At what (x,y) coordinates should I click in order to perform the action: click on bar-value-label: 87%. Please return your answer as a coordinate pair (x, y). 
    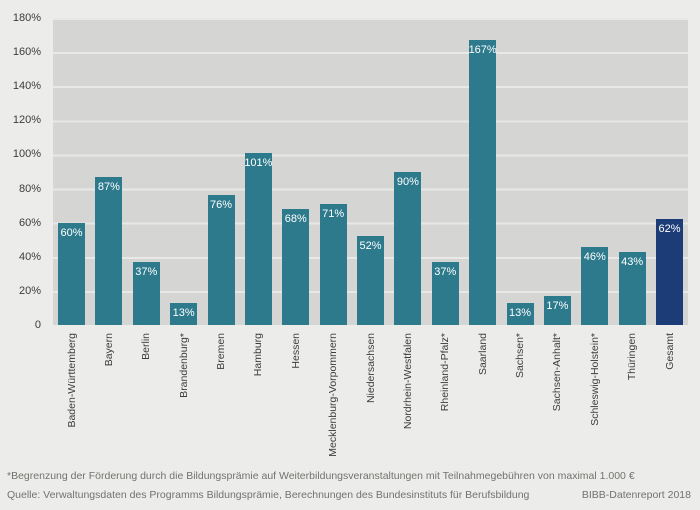
    Looking at the image, I should click on (108, 186).